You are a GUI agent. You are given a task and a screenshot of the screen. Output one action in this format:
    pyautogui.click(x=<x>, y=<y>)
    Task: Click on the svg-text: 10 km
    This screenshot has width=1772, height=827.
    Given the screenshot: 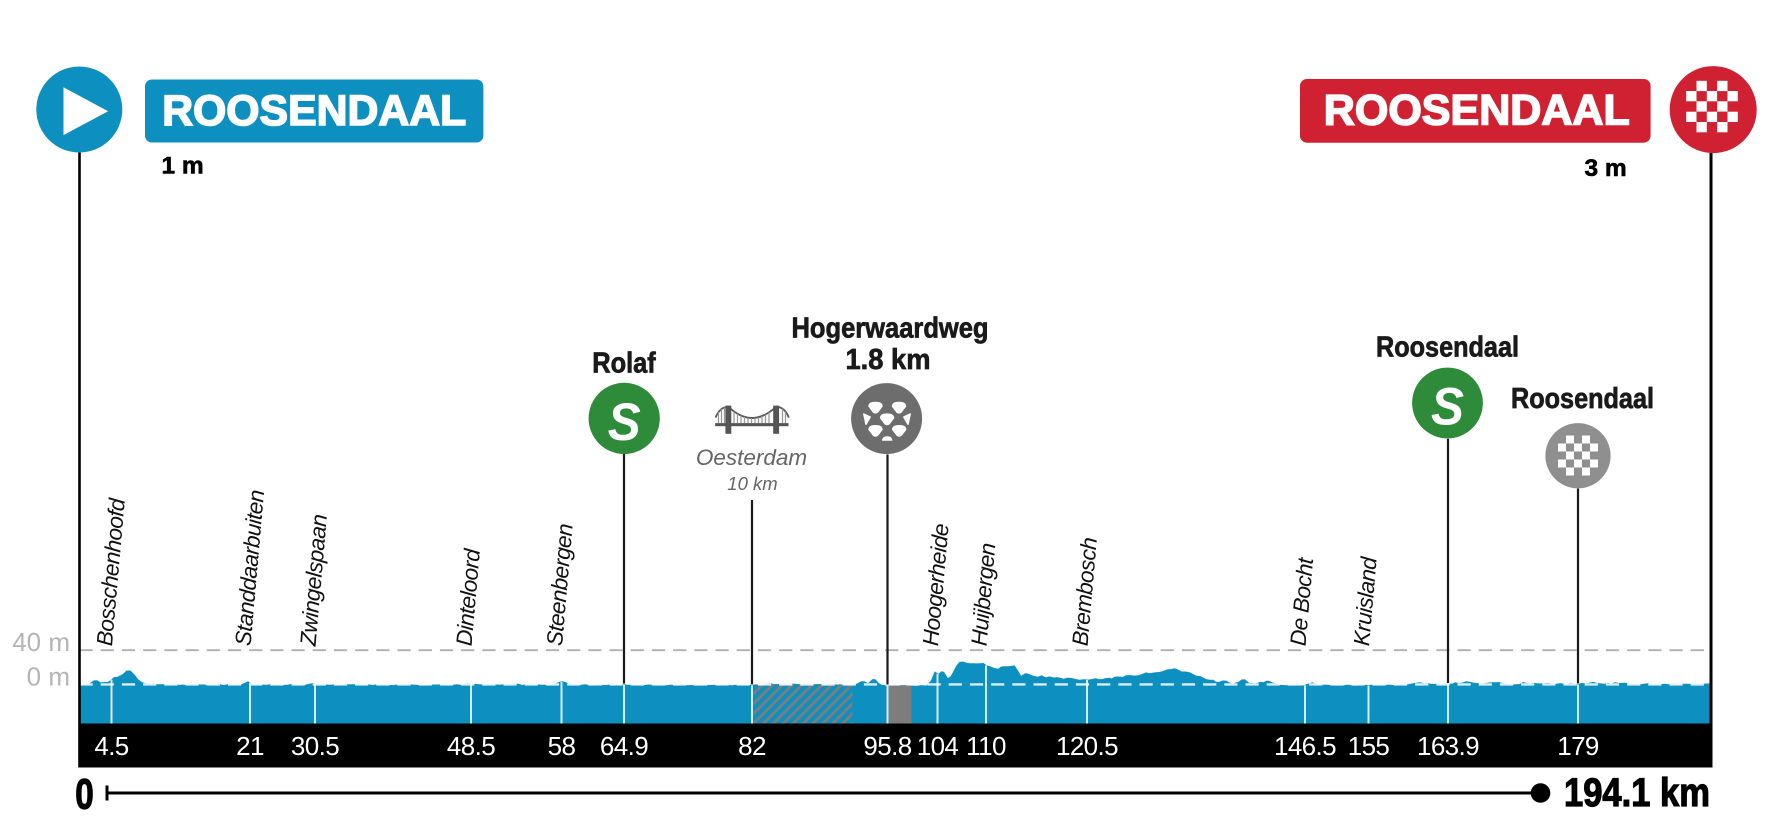 What is the action you would take?
    pyautogui.click(x=752, y=483)
    